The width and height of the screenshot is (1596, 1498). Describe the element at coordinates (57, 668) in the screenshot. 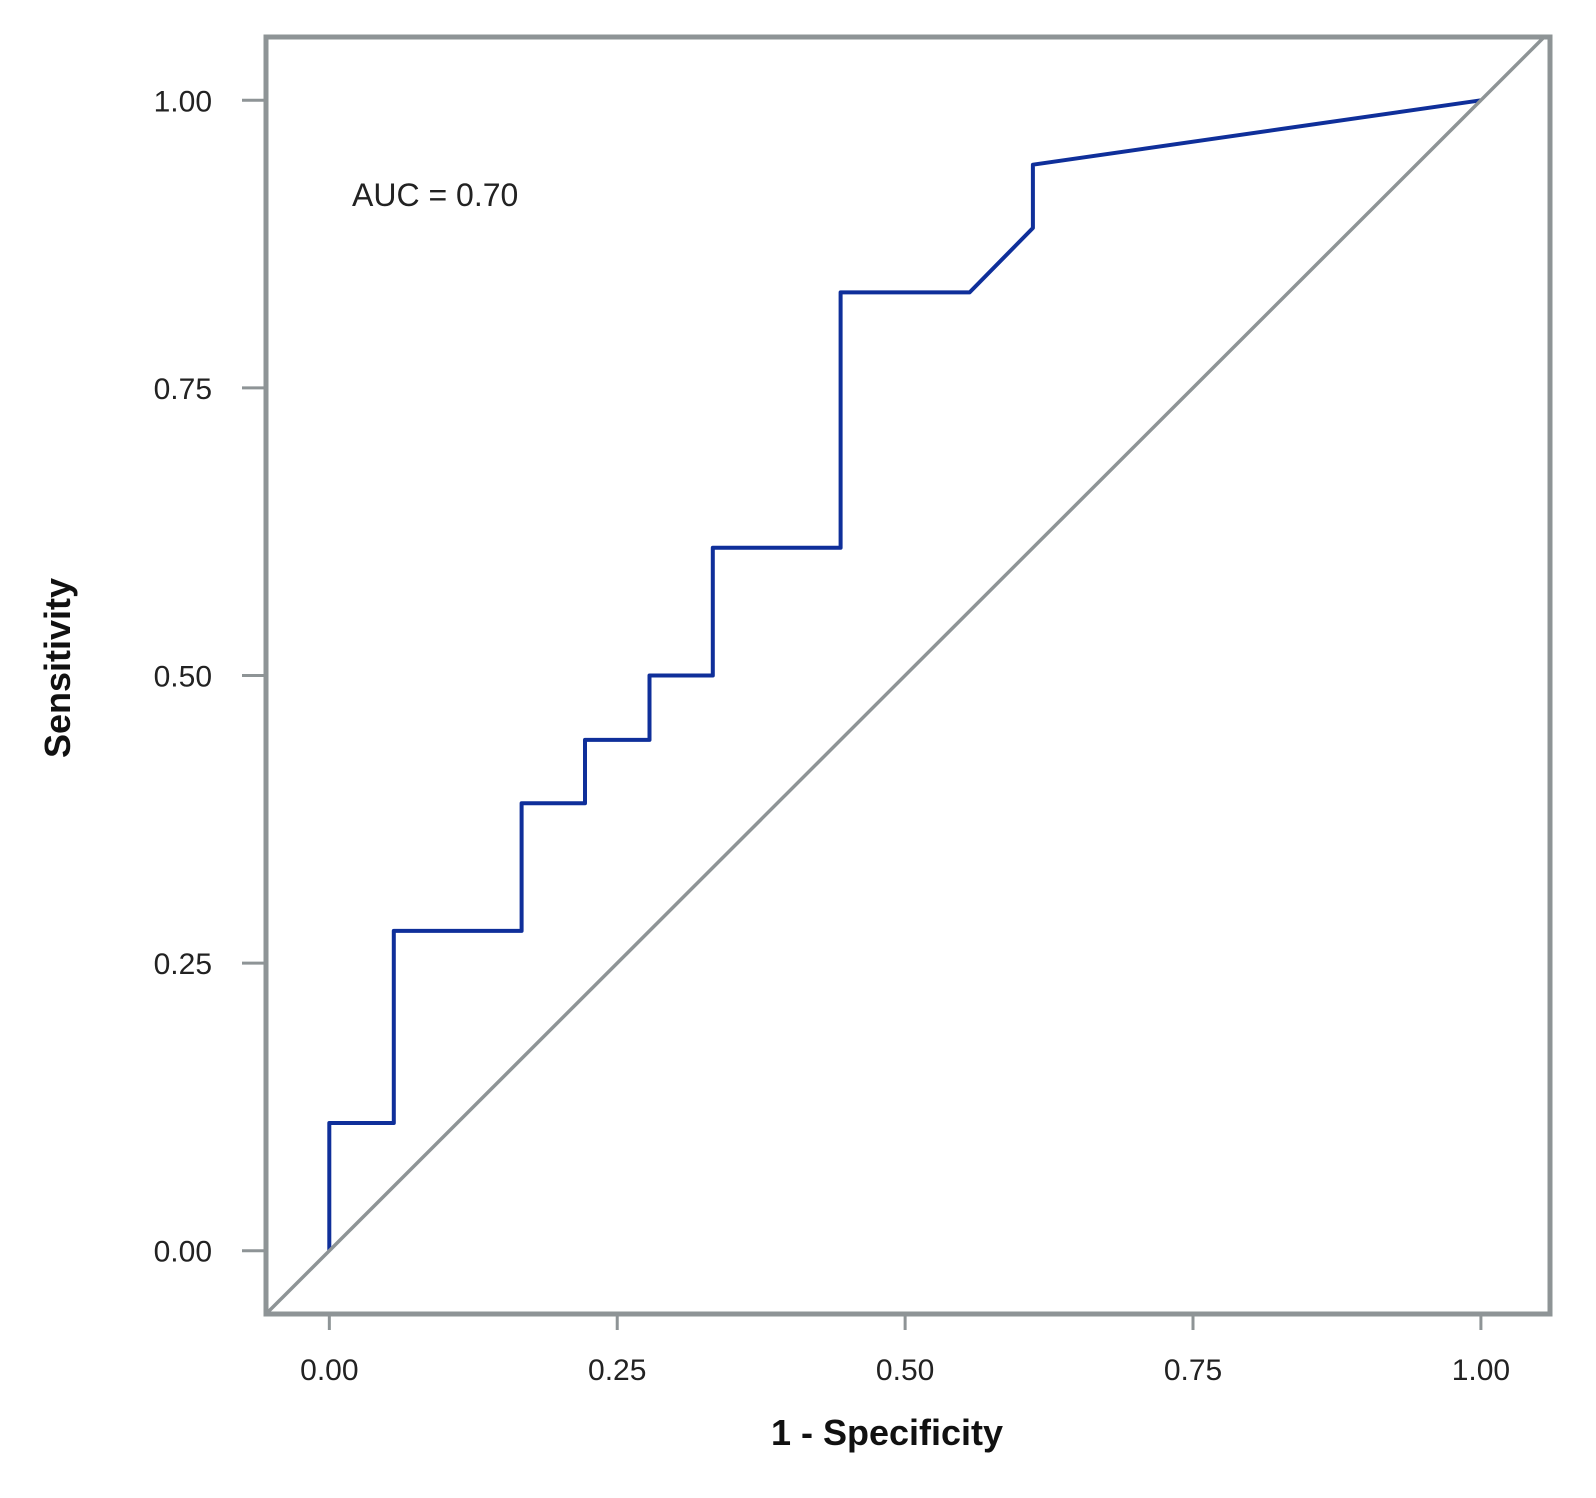

I see `y-axis-title: Sensitivity` at that location.